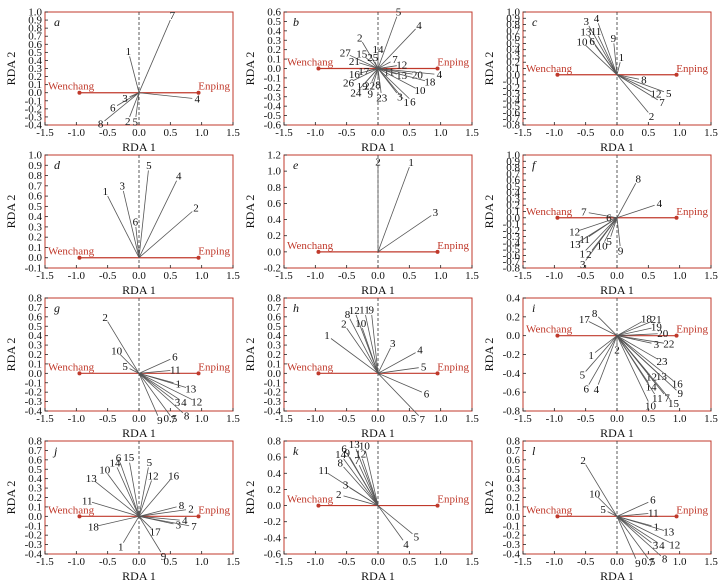 The image size is (728, 587). Describe the element at coordinates (411, 163) in the screenshot. I see `species-label: 1` at that location.